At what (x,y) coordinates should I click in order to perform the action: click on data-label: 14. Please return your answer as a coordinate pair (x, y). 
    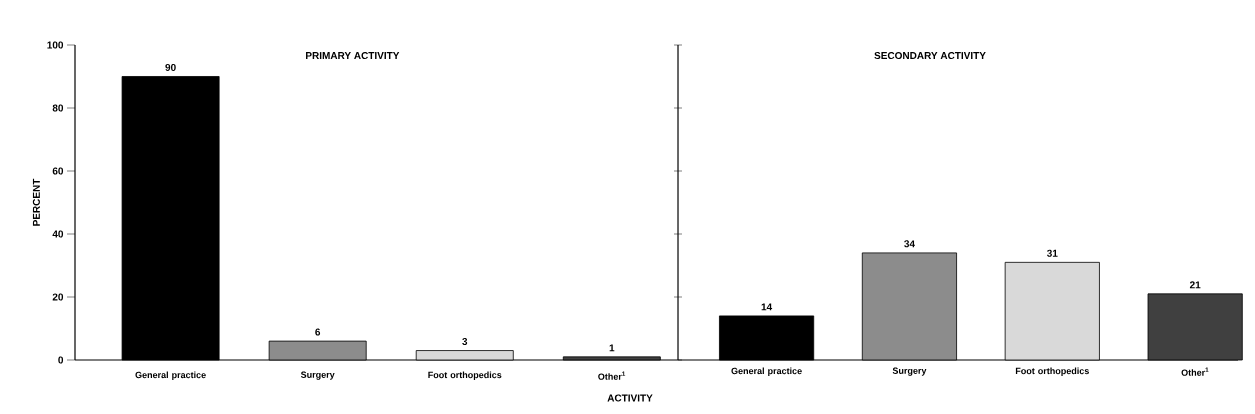
    Looking at the image, I should click on (767, 307).